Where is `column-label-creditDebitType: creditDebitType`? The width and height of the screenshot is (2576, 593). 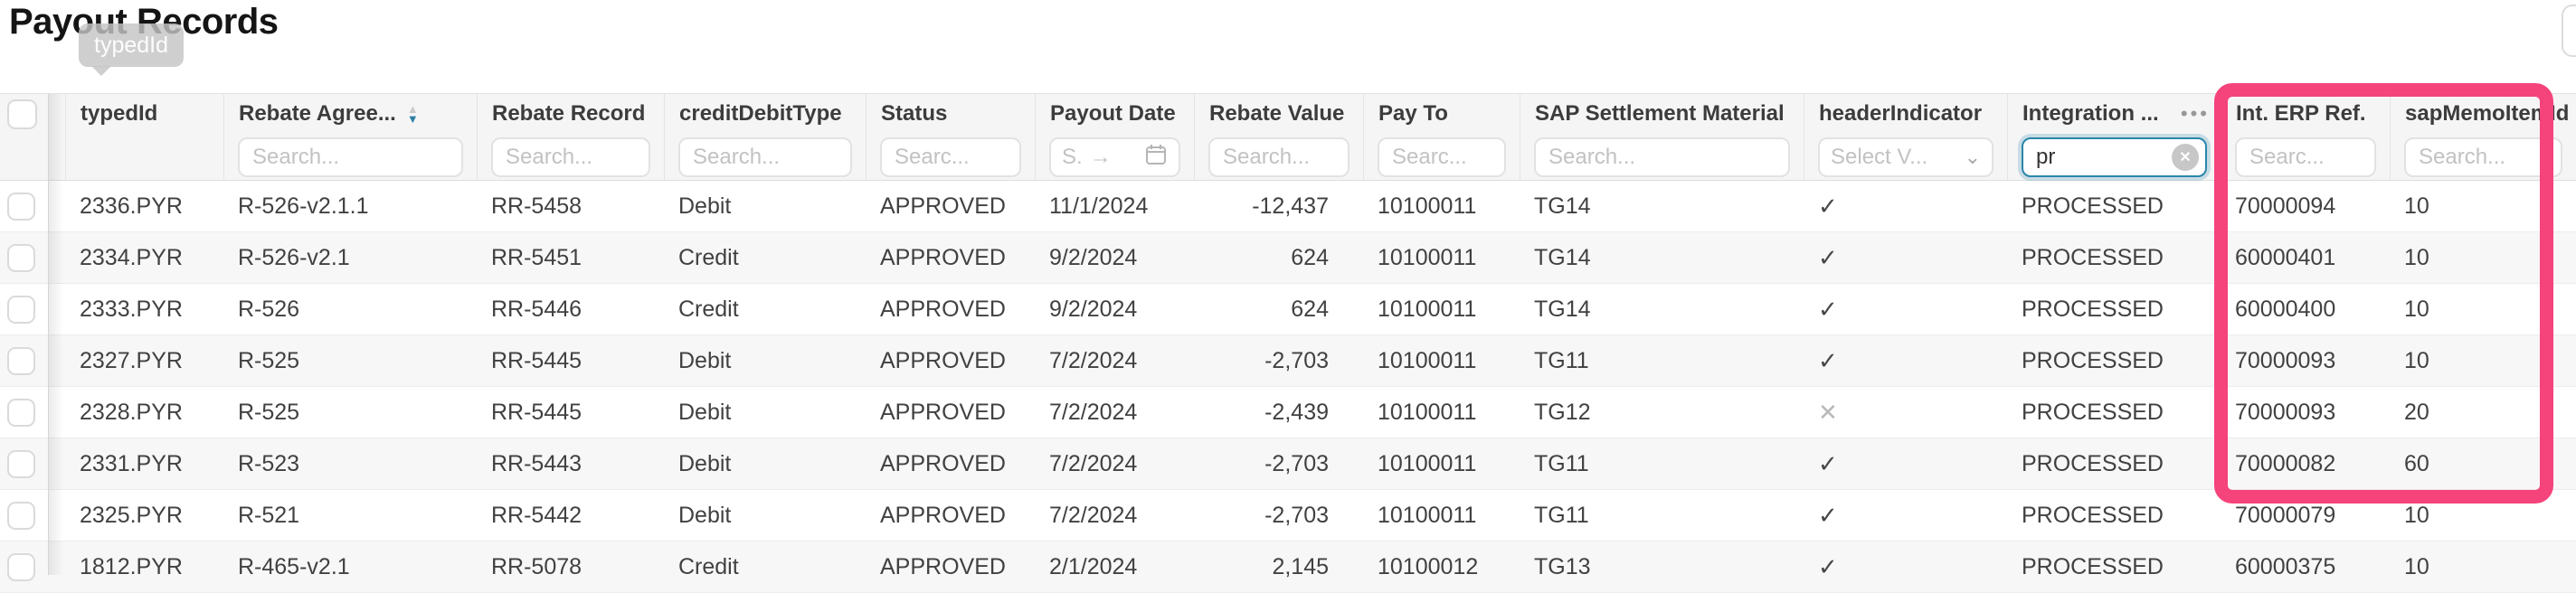
column-label-creditDebitType: creditDebitType is located at coordinates (766, 114).